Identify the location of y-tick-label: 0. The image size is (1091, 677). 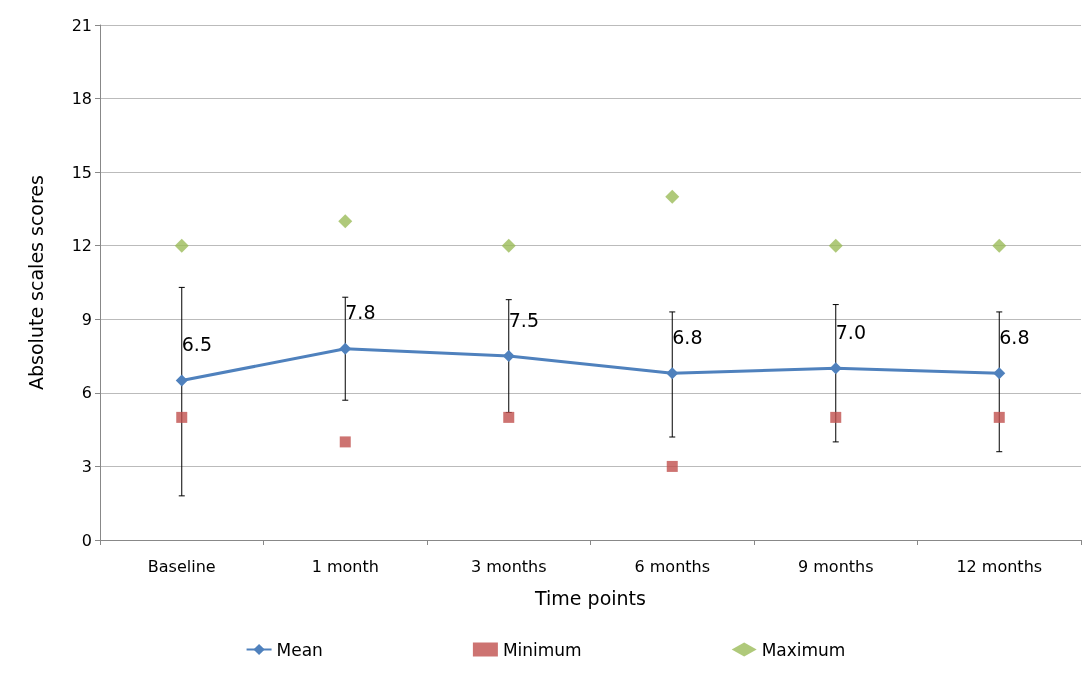
(86, 540).